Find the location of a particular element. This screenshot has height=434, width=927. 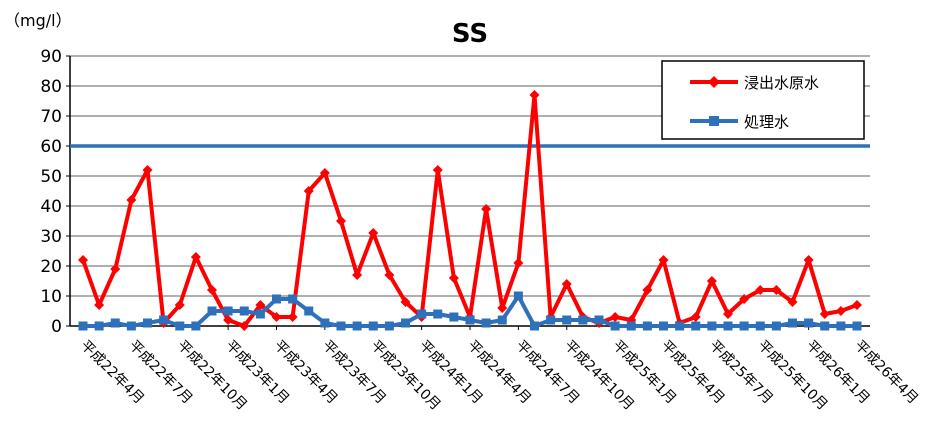

y-tick-label: 10 is located at coordinates (51, 297).